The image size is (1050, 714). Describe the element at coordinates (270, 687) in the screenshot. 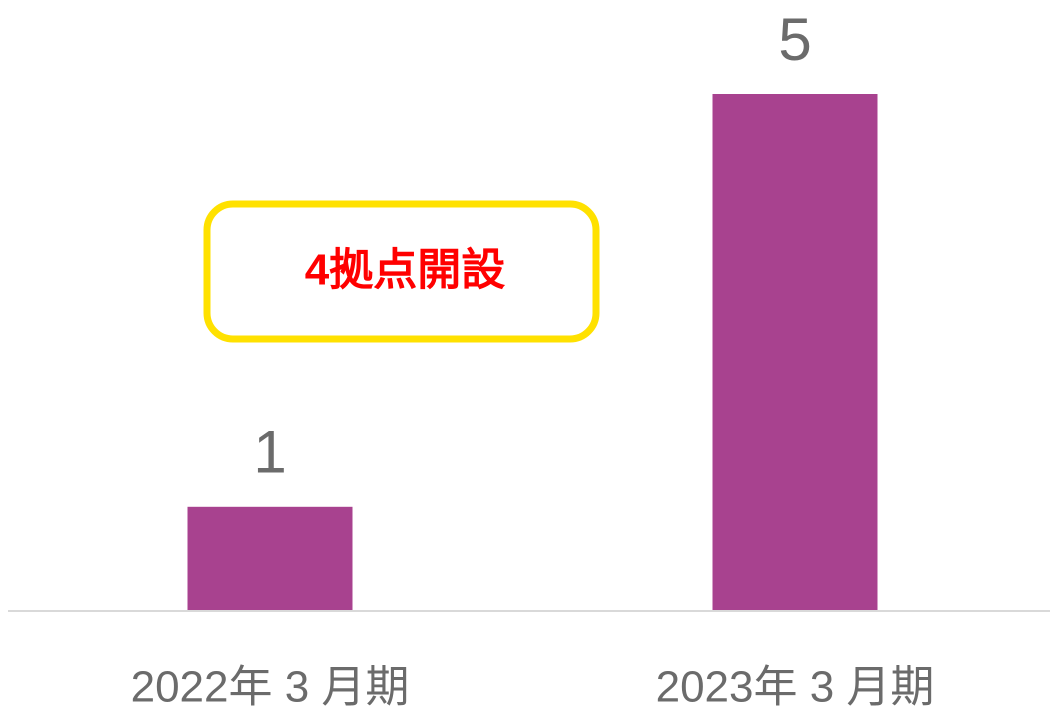

I see `x-tick-label: 2022年 3 月期` at that location.